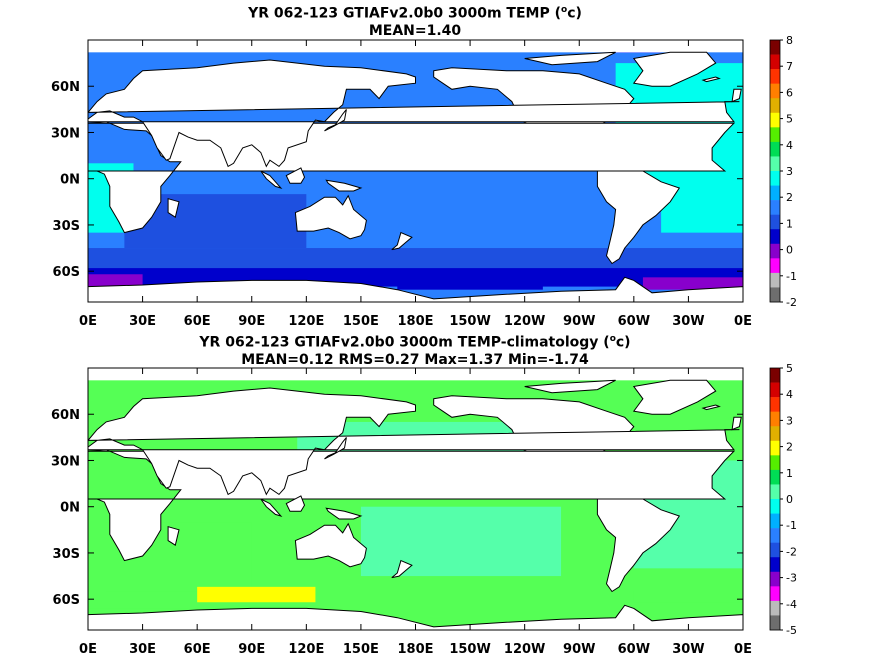 The height and width of the screenshot is (656, 875). I want to click on y-tick-label: 0N, so click(70, 180).